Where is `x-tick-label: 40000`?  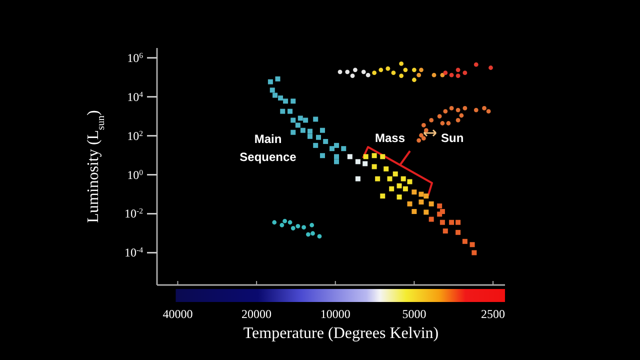
x-tick-label: 40000 is located at coordinates (177, 314).